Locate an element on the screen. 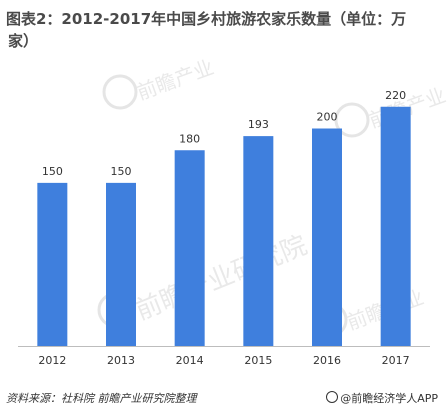  bar-2012 is located at coordinates (52, 264).